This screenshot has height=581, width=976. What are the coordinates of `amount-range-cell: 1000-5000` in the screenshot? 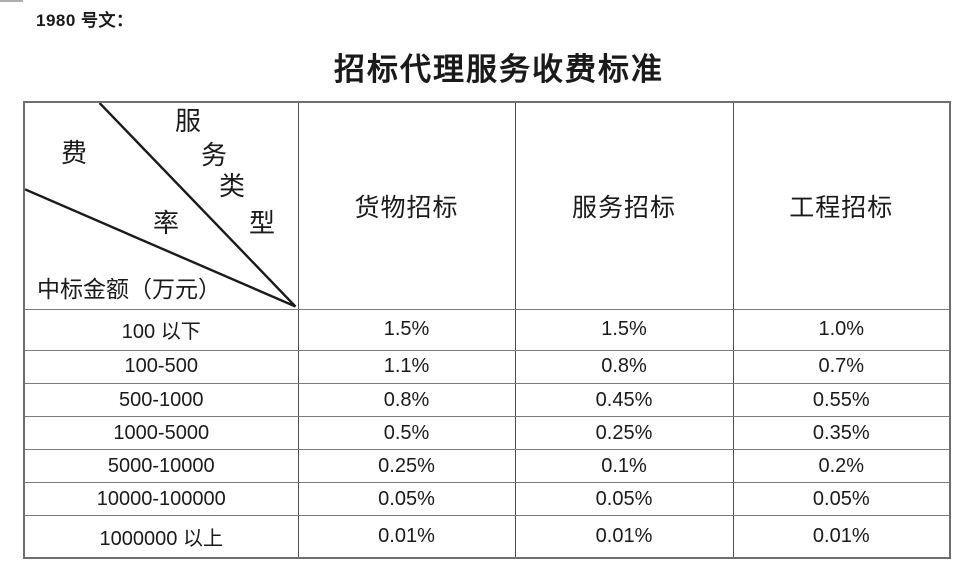 It's located at (161, 433).